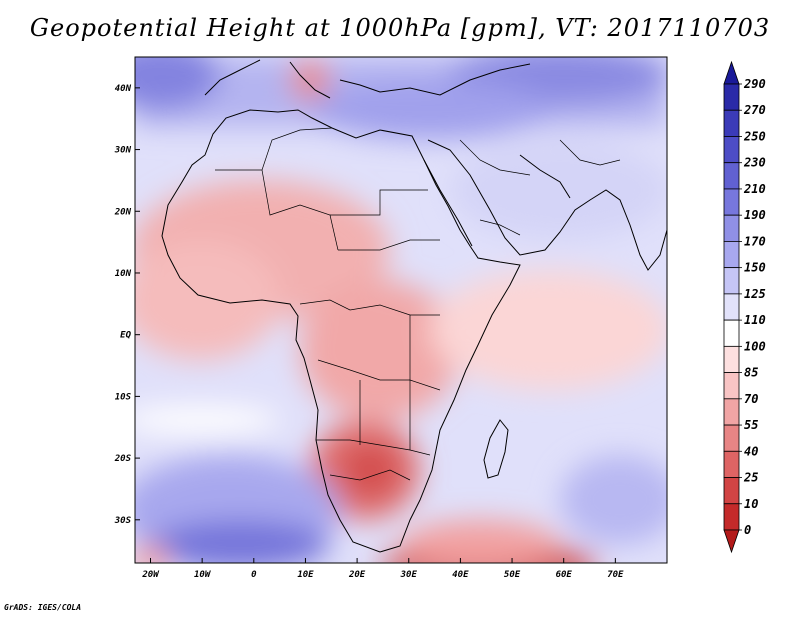 This screenshot has width=800, height=618. I want to click on colorbar-label: 125, so click(755, 294).